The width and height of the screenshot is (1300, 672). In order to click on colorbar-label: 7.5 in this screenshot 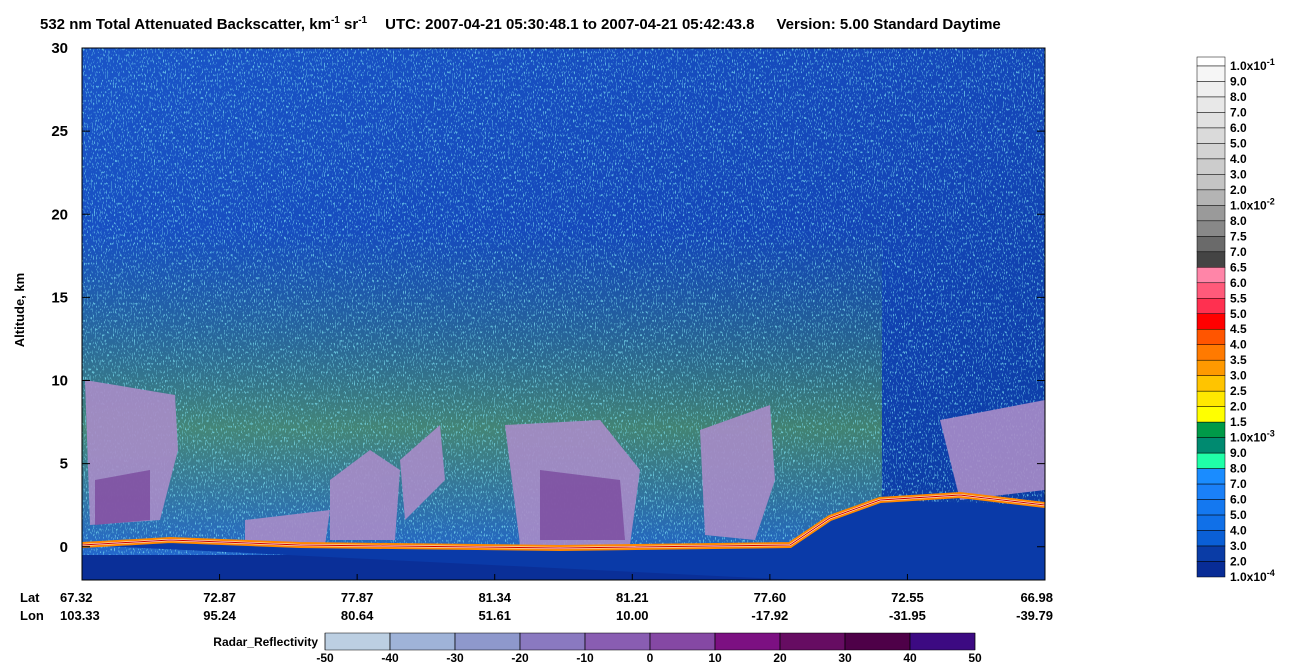, I will do `click(1238, 236)`.